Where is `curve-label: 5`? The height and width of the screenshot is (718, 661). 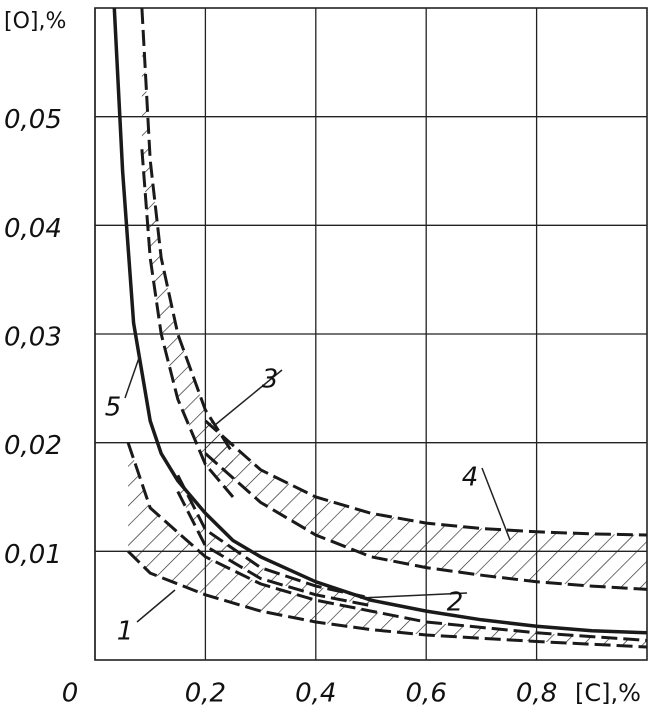 curve-label: 5 is located at coordinates (113, 408).